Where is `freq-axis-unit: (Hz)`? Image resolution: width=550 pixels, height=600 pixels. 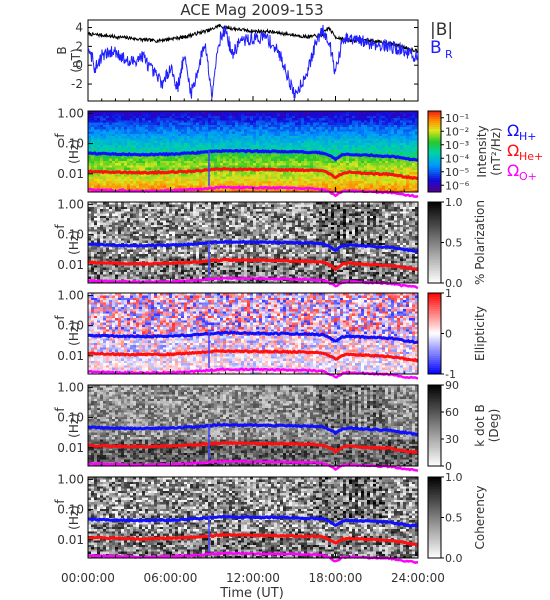
freq-axis-unit: (Hz) is located at coordinates (74, 151).